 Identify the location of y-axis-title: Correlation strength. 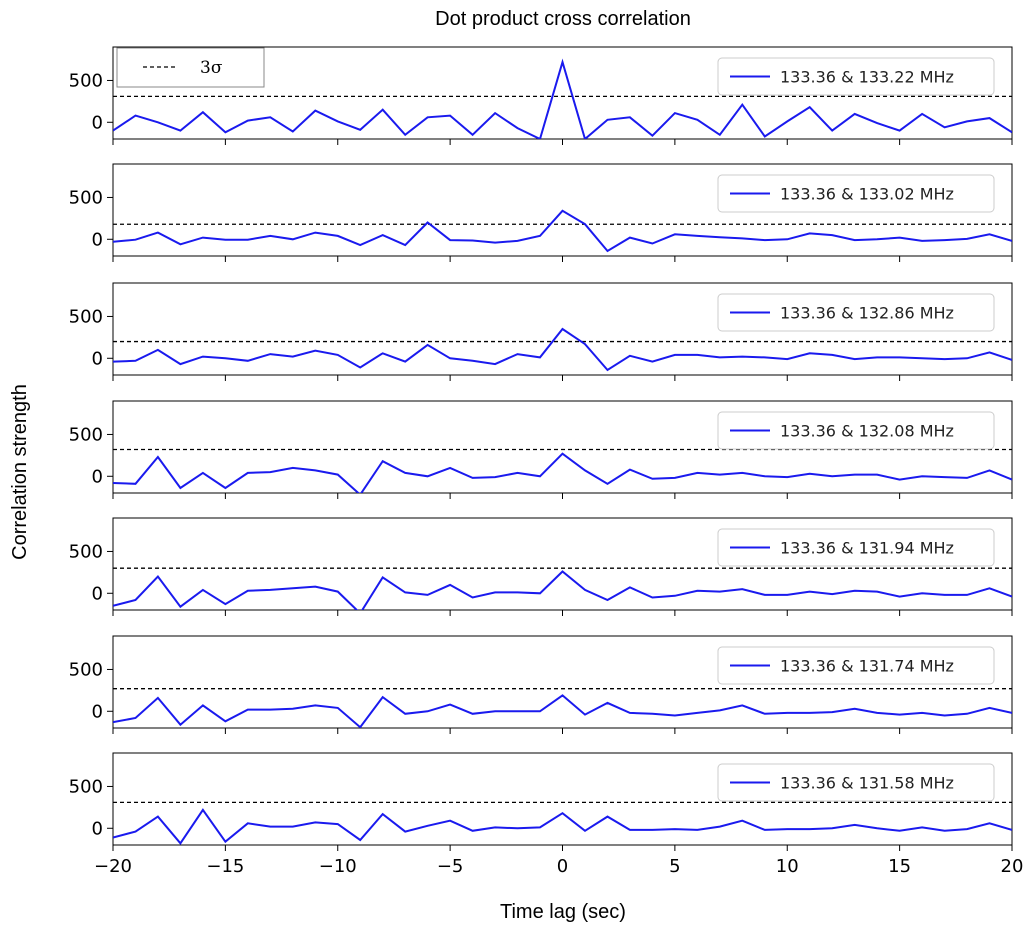
(20, 472).